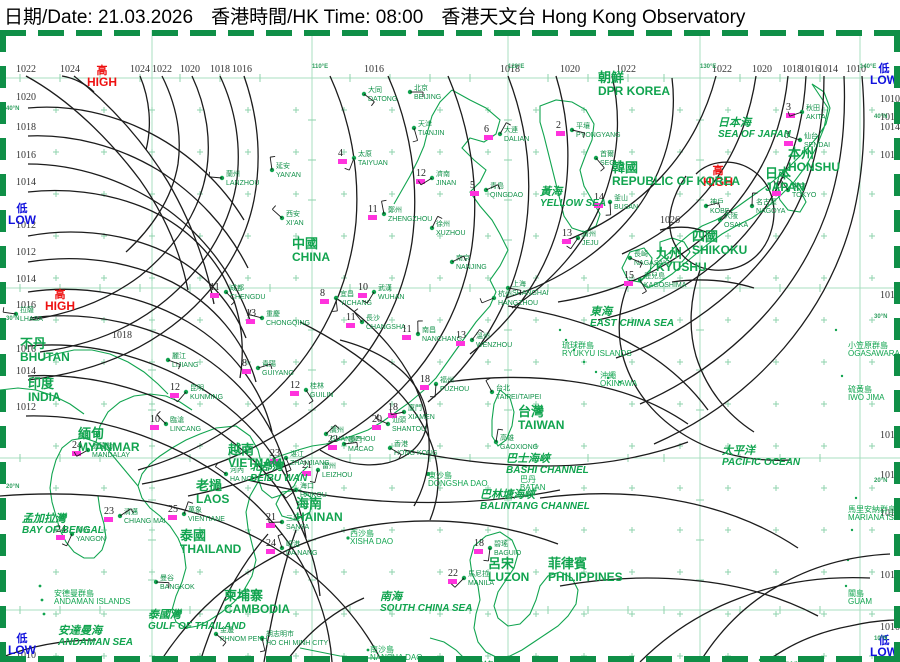  I want to click on country-label-en: THAILAND, so click(211, 549).